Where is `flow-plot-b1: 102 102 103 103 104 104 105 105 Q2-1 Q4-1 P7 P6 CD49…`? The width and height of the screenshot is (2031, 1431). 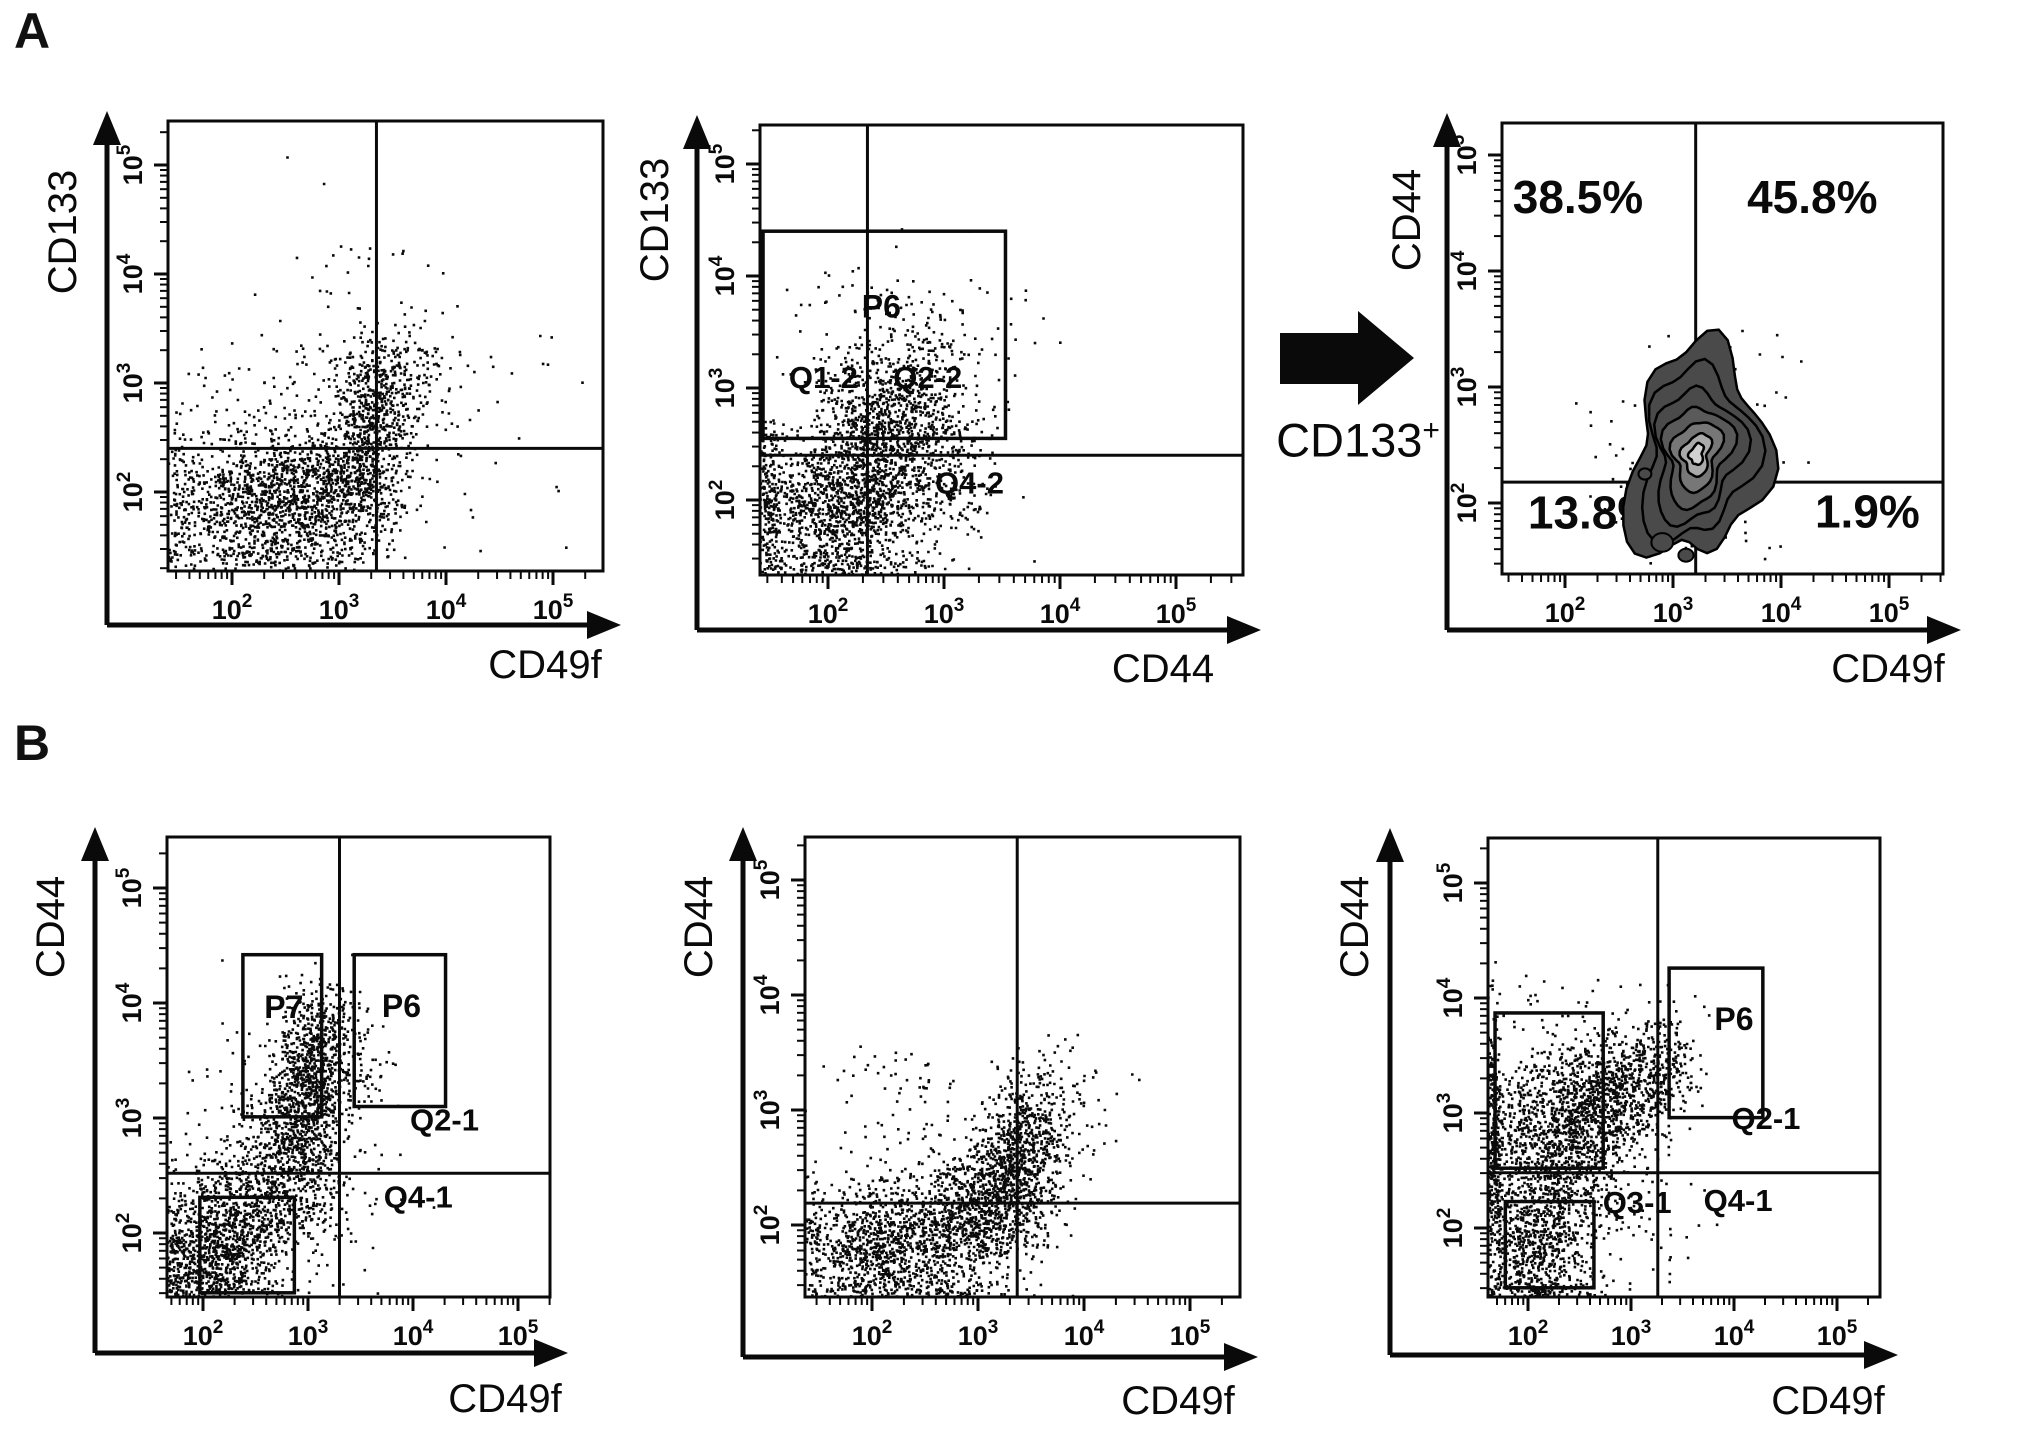 flow-plot-b1: 102 102 103 103 104 104 105 105 Q2-1 Q4-1 P7 P6 CD49… is located at coordinates (298, 1124).